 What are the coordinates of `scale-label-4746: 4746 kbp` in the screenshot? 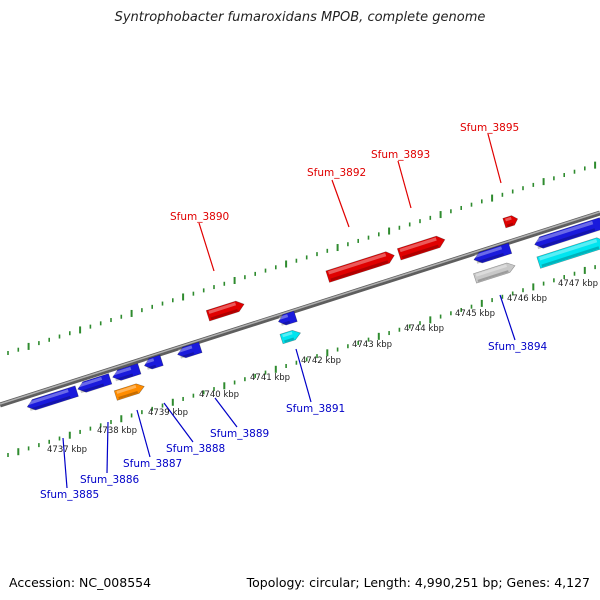 It's located at (527, 299).